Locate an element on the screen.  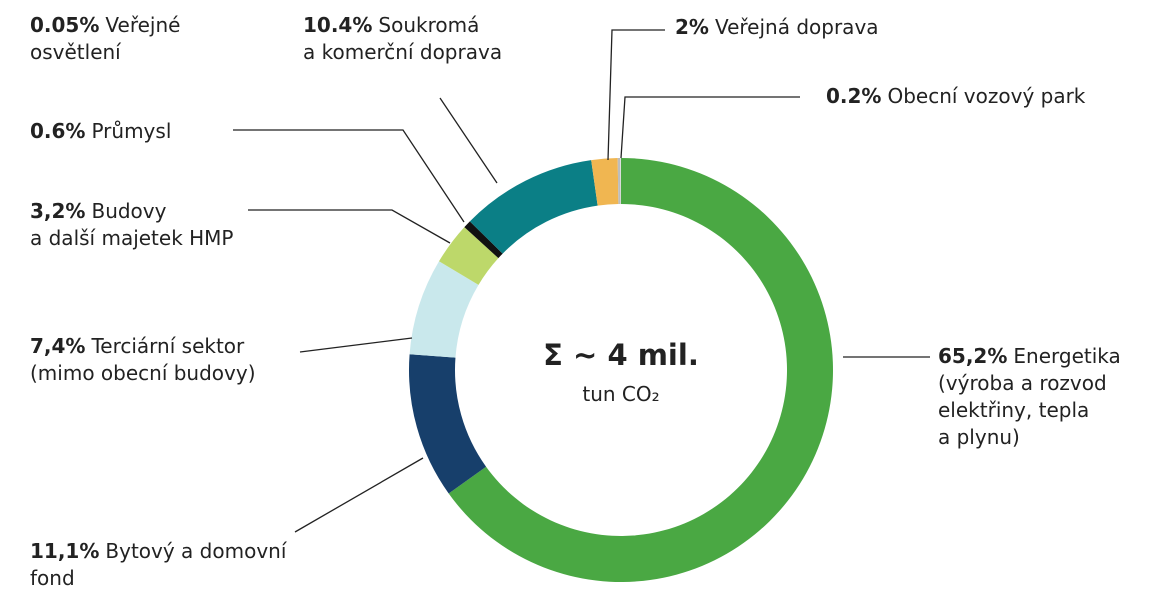
value-label: 65,2% is located at coordinates (973, 356).